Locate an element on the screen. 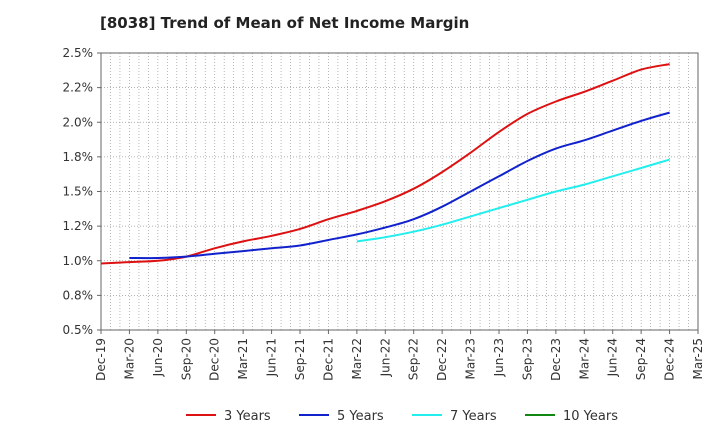 The height and width of the screenshot is (440, 720). x-tick-label: Jun-22 is located at coordinates (385, 357).